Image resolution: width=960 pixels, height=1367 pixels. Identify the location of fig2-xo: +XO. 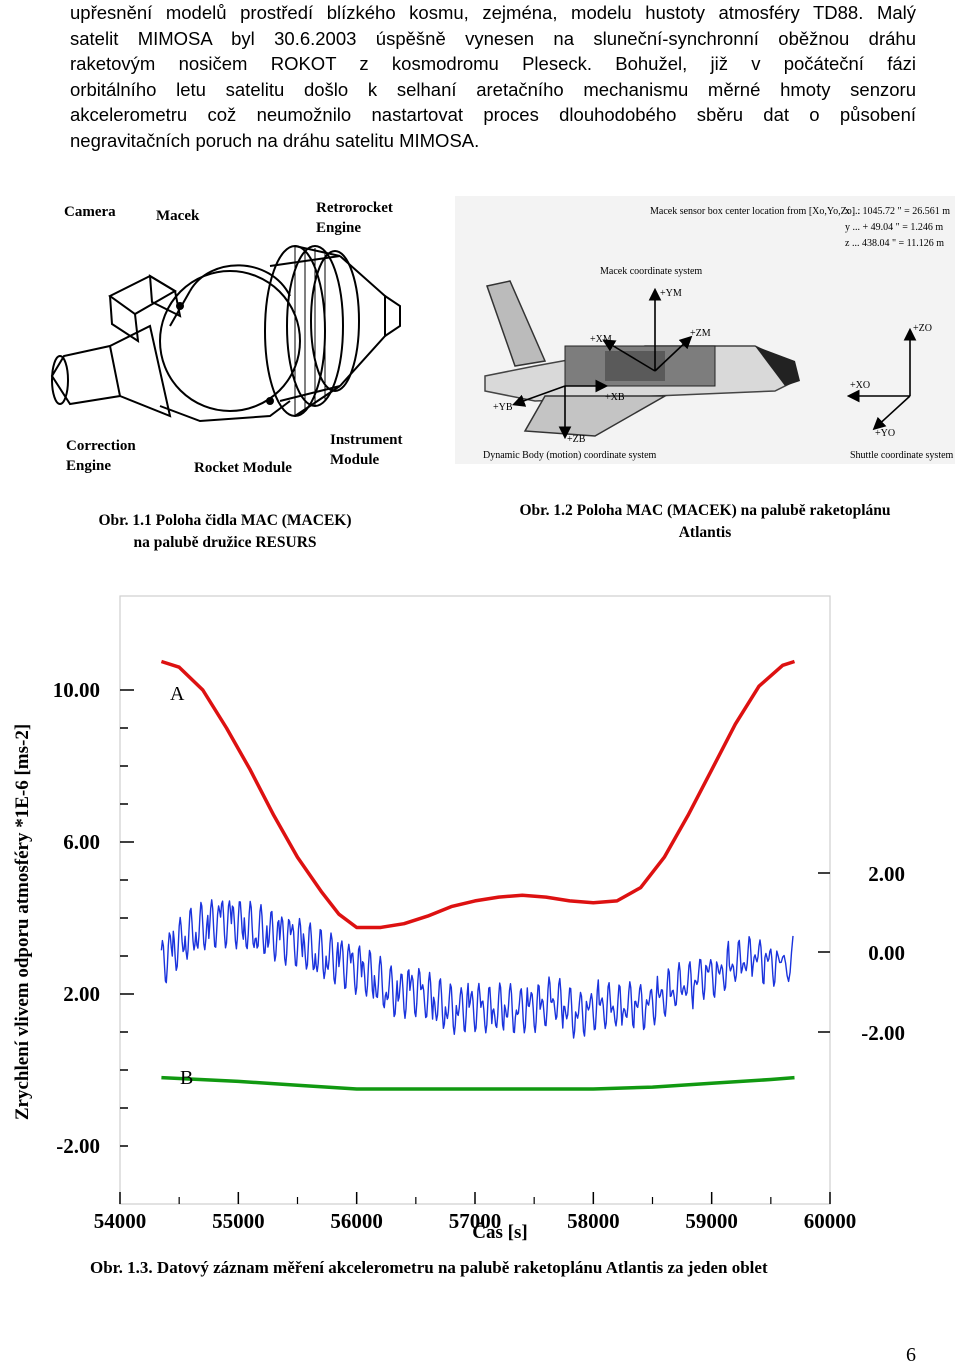
(860, 385).